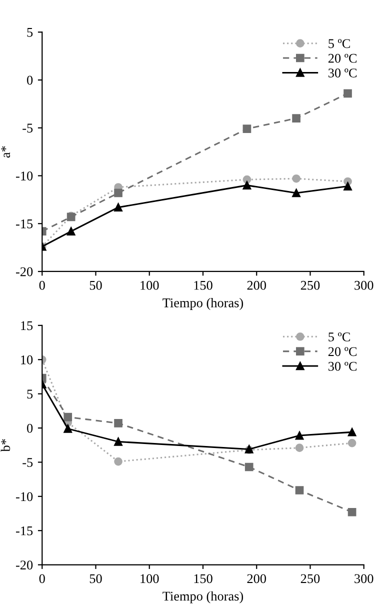 This screenshot has width=383, height=606. I want to click on y-tick-label: 15, so click(27, 325).